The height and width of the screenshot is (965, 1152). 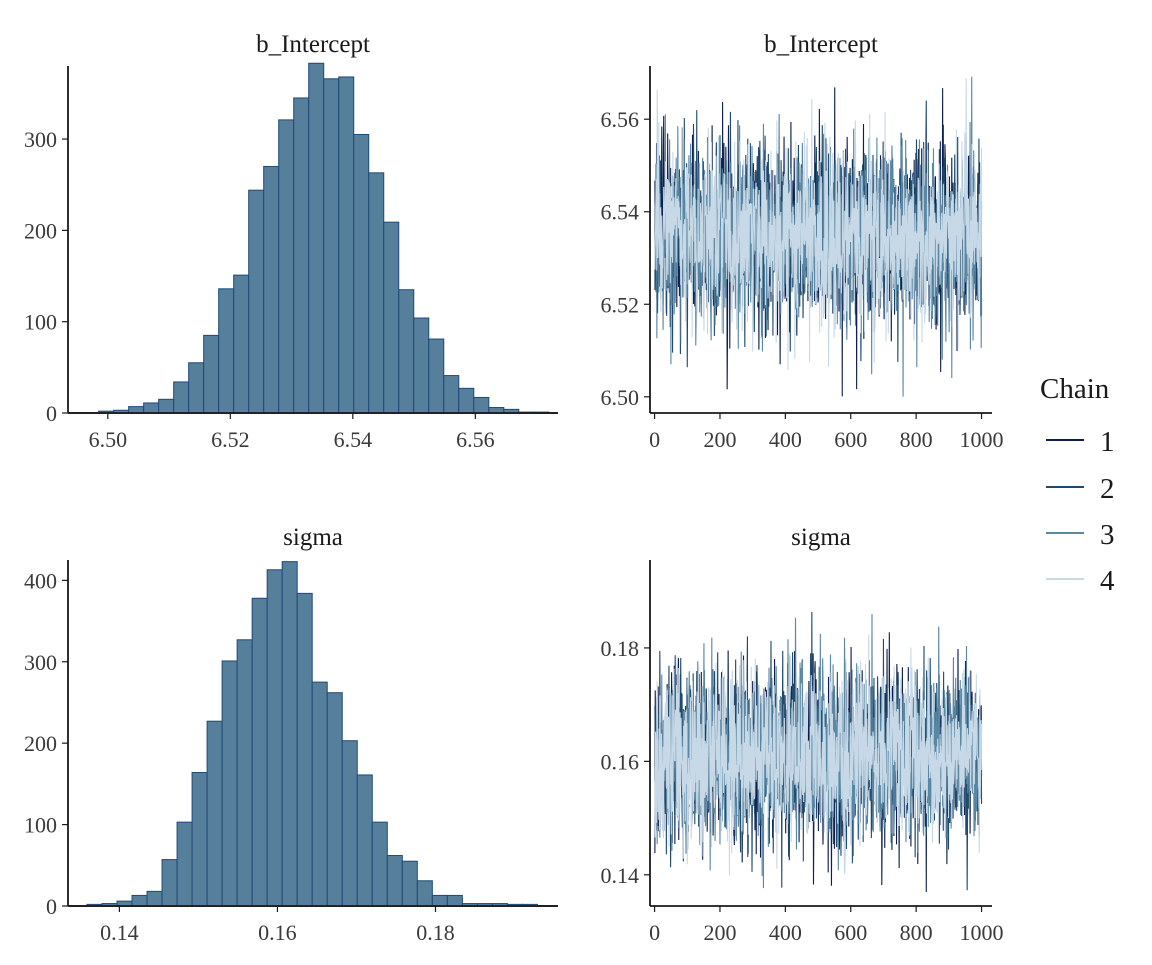 What do you see at coordinates (119, 932) in the screenshot?
I see `x-tick-label: 0.14` at bounding box center [119, 932].